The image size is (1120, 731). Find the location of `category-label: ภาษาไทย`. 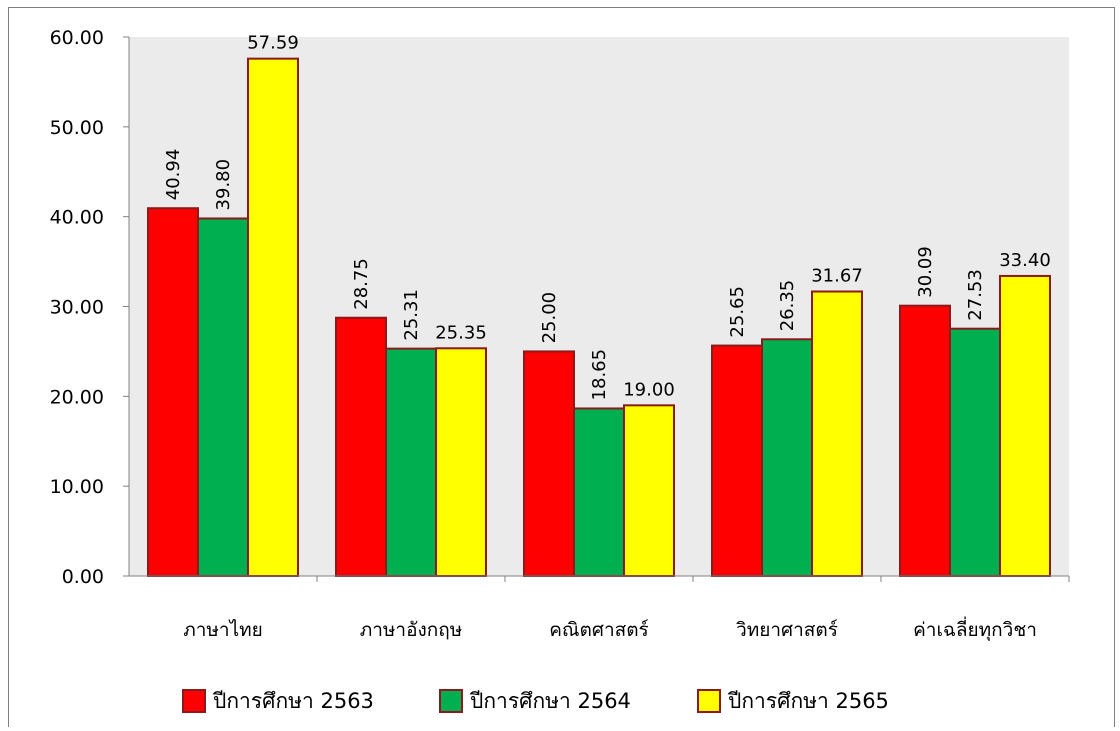

category-label: ภาษาไทย is located at coordinates (223, 630).